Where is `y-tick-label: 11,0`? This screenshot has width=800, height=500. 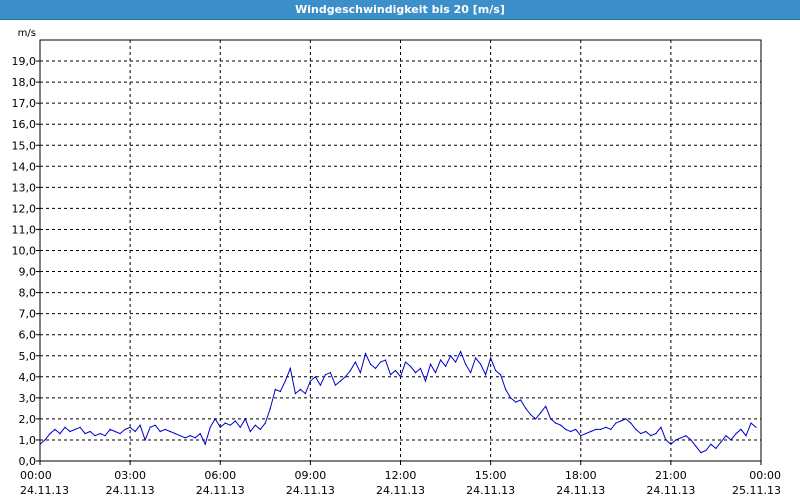
y-tick-label: 11,0 is located at coordinates (24, 229).